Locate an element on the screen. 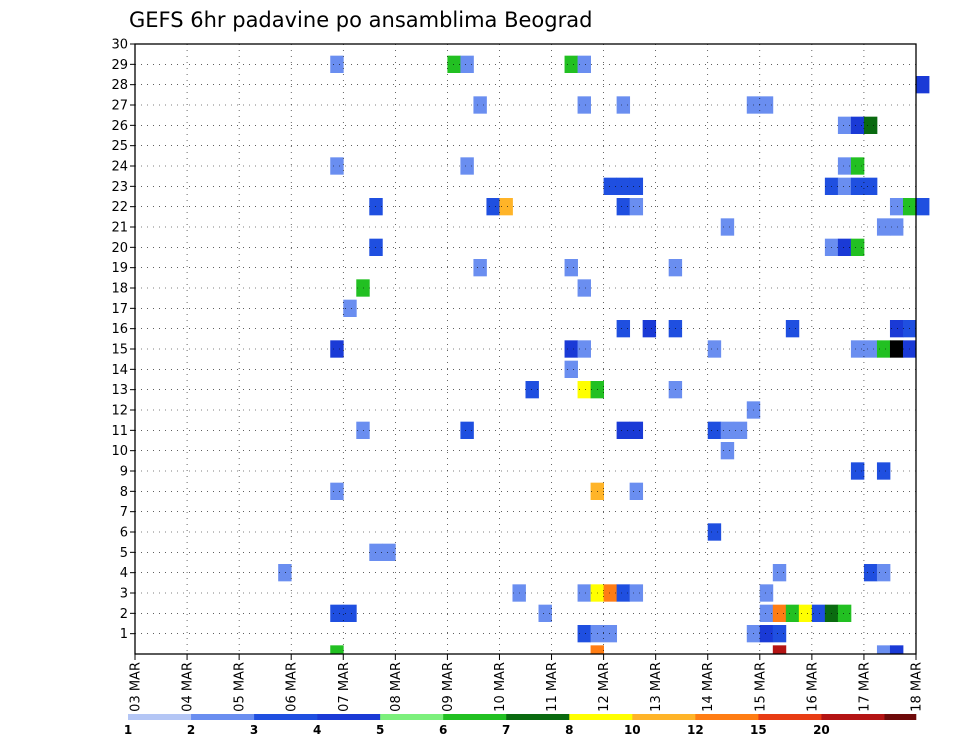 The width and height of the screenshot is (960, 742). y-tick-label: 9 is located at coordinates (124, 472).